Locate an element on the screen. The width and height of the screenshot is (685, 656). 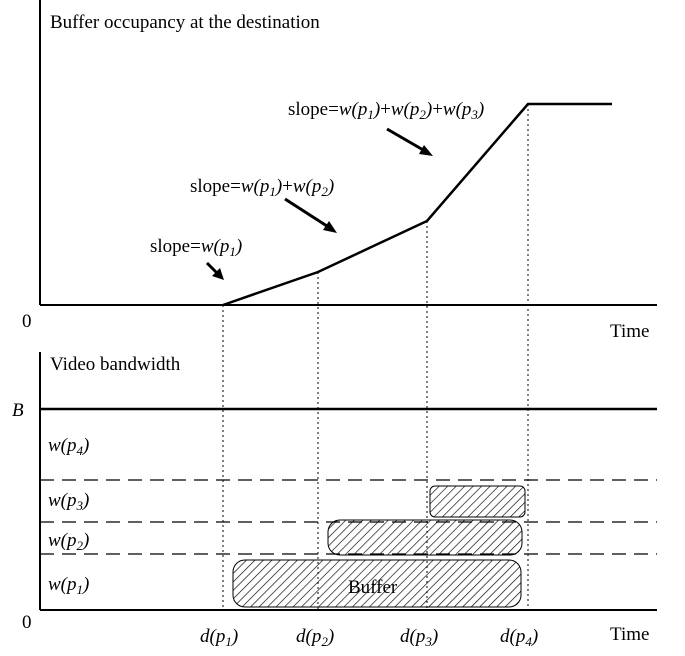
deadline-label: d(p3) is located at coordinates (419, 637).